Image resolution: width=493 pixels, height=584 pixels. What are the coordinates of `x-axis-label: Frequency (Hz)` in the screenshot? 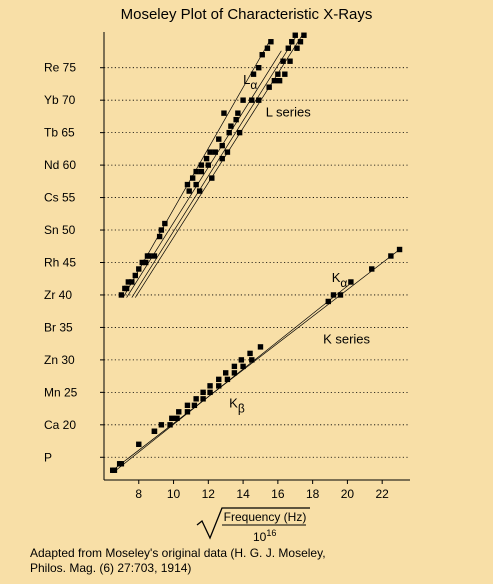 It's located at (265, 517).